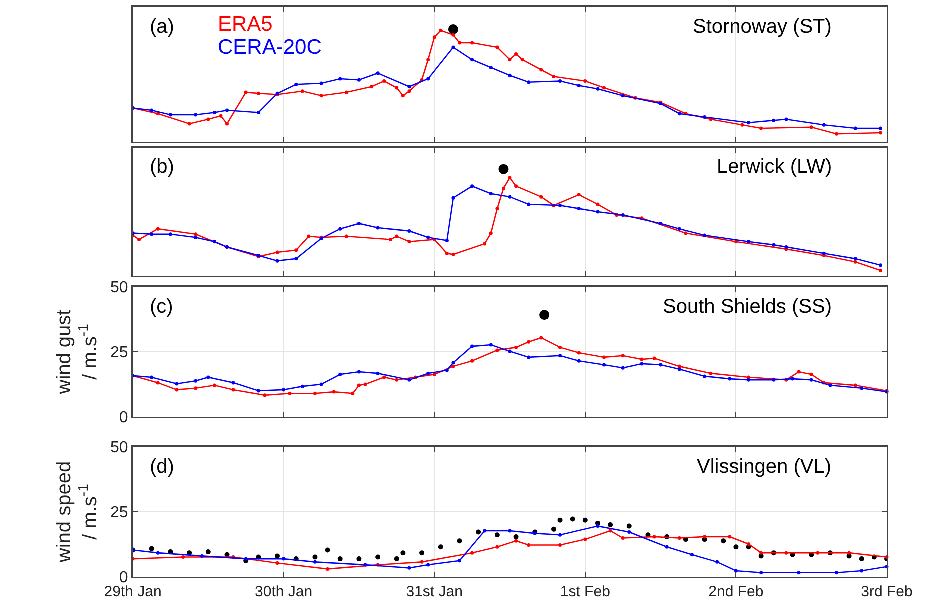 The width and height of the screenshot is (946, 611). What do you see at coordinates (270, 47) in the screenshot?
I see `series-label: CERA-20C` at bounding box center [270, 47].